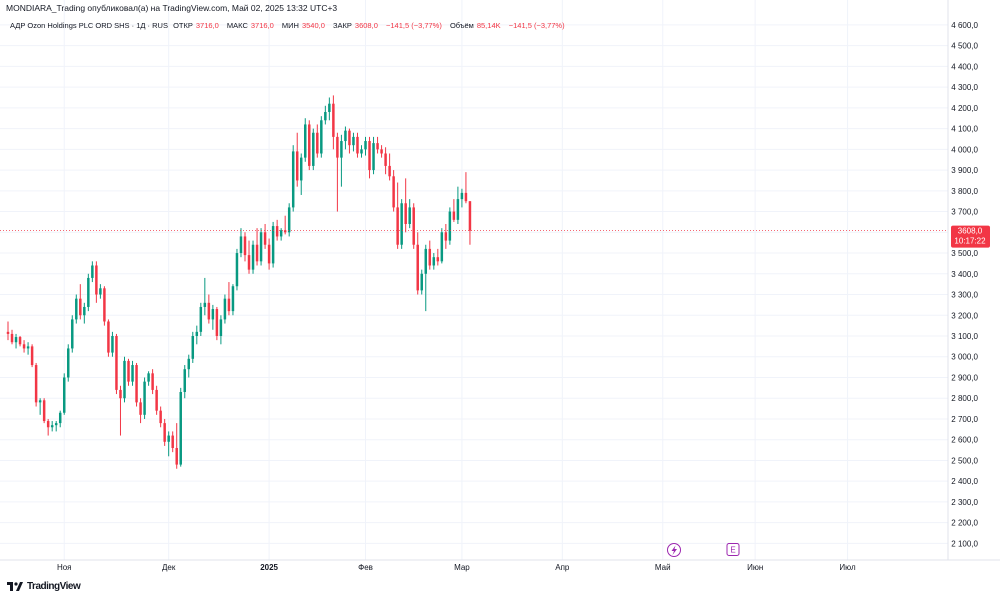  What do you see at coordinates (733, 549) in the screenshot?
I see `earnings-event: E` at bounding box center [733, 549].